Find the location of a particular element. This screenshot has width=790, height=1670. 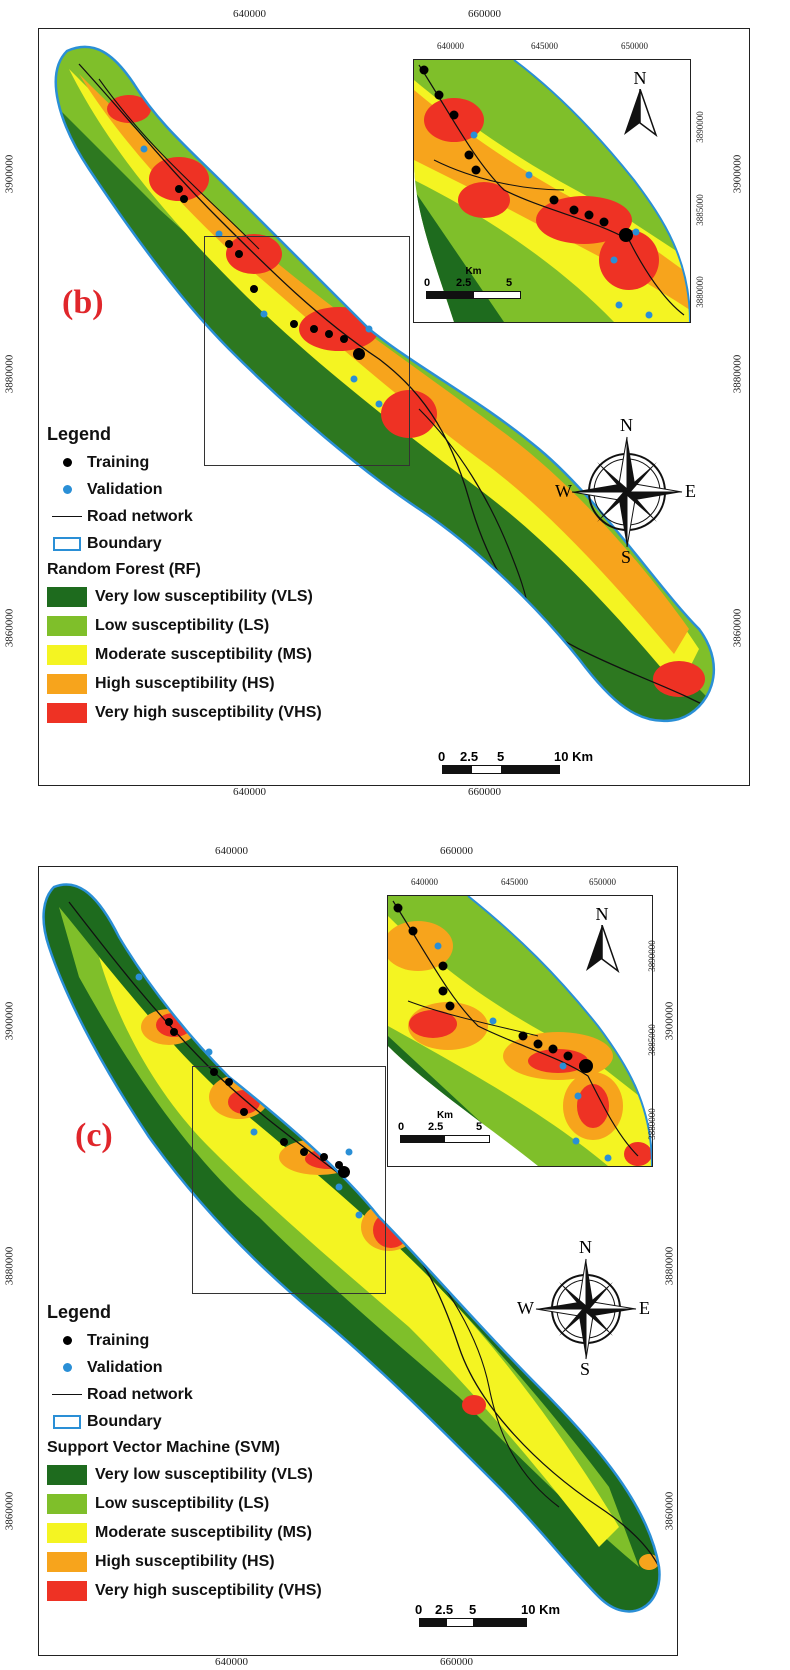

compass-rose: N S W E is located at coordinates (626, 491).